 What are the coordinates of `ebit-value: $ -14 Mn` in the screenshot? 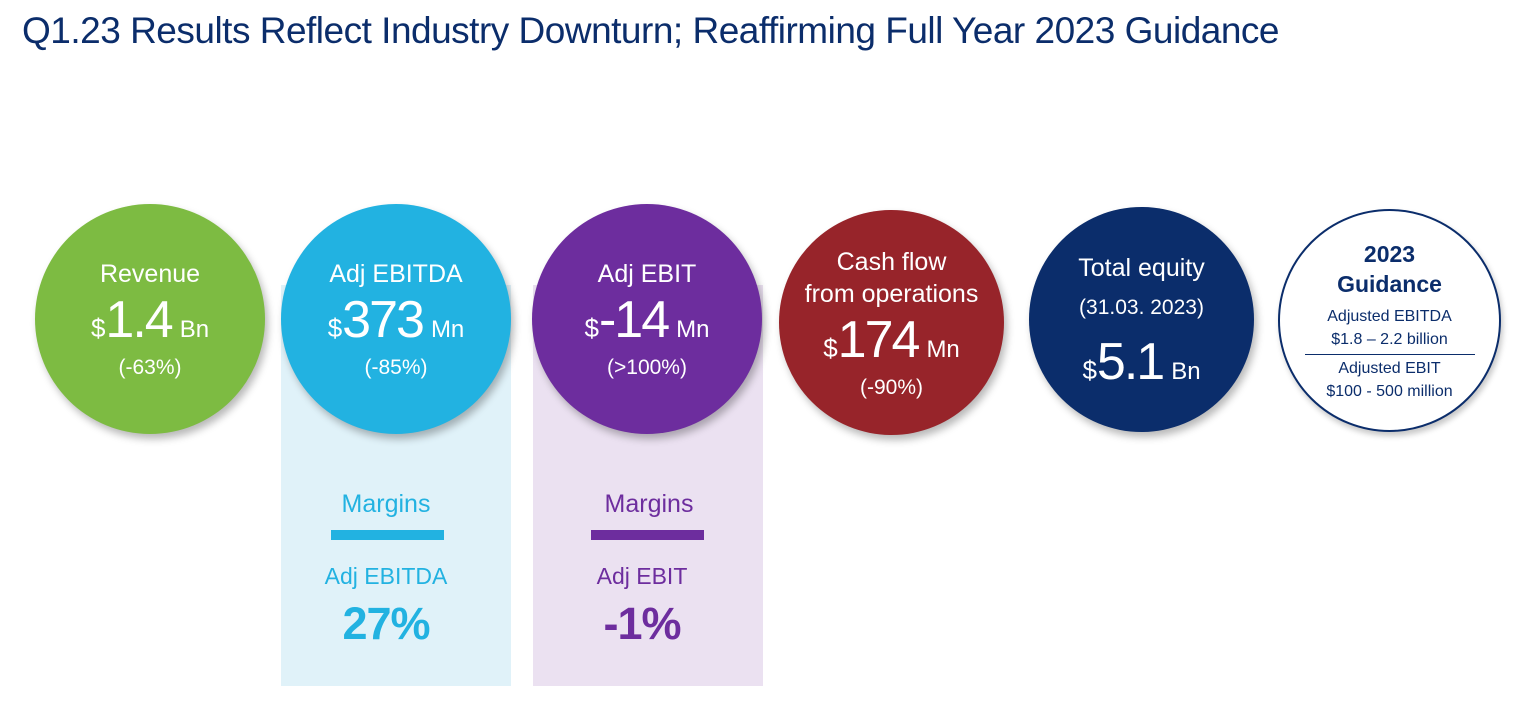 It's located at (647, 320).